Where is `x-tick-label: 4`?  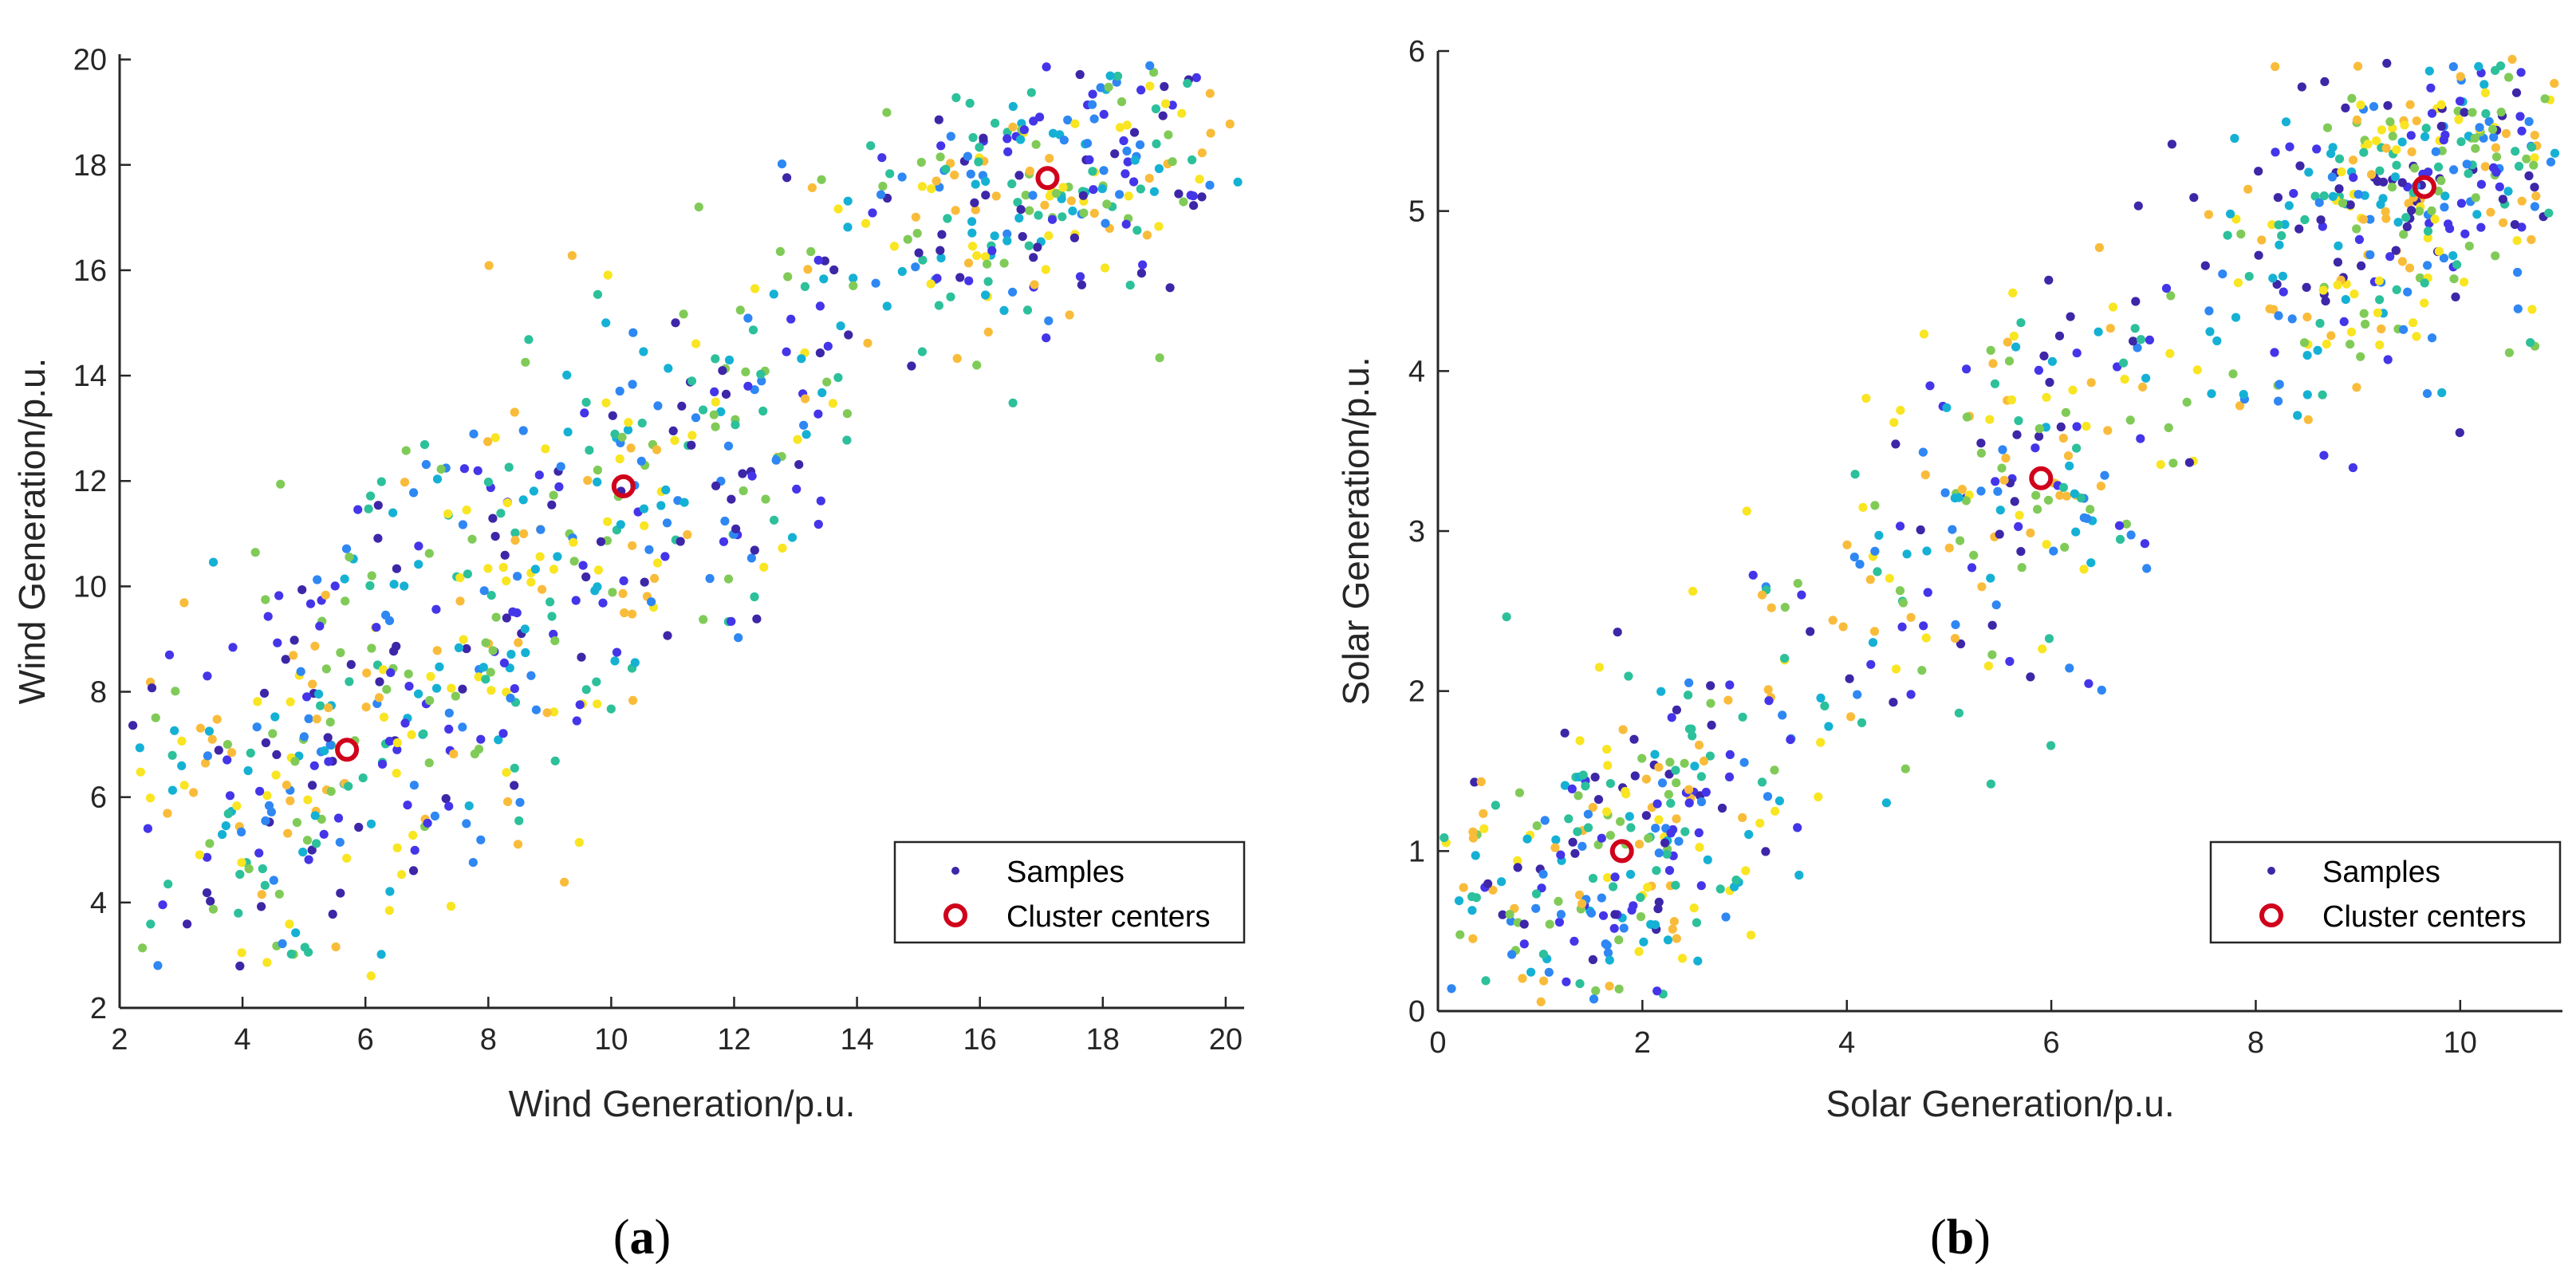
x-tick-label: 4 is located at coordinates (1846, 1043).